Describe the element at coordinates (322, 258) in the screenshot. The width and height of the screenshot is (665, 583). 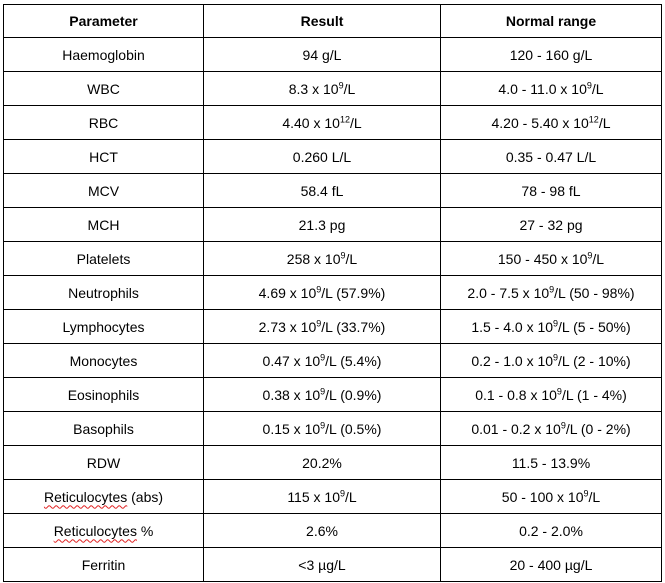
I see `result-cell: 258 x 109/L` at that location.